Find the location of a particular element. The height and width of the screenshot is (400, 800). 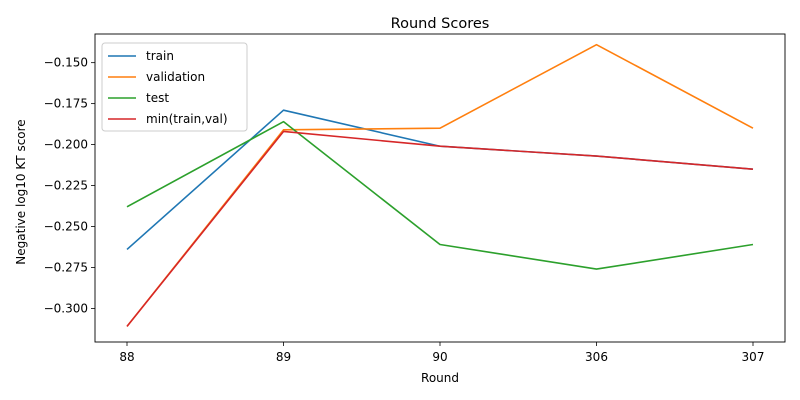

legend-box is located at coordinates (174, 87).